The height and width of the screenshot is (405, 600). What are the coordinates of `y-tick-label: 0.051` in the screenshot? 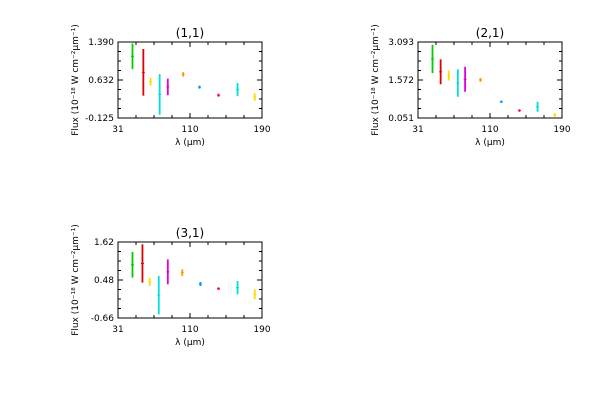 It's located at (401, 119).